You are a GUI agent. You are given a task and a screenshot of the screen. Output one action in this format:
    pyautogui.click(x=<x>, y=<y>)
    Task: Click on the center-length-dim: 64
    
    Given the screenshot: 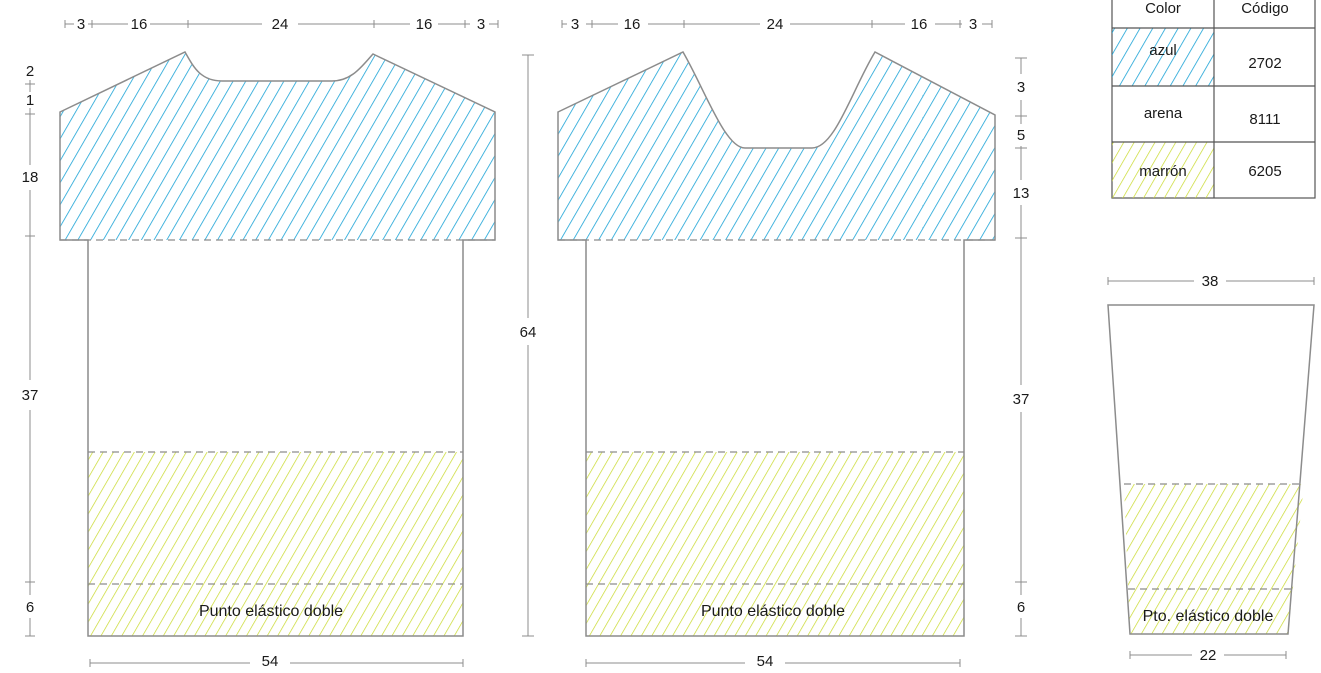 What is the action you would take?
    pyautogui.click(x=528, y=332)
    